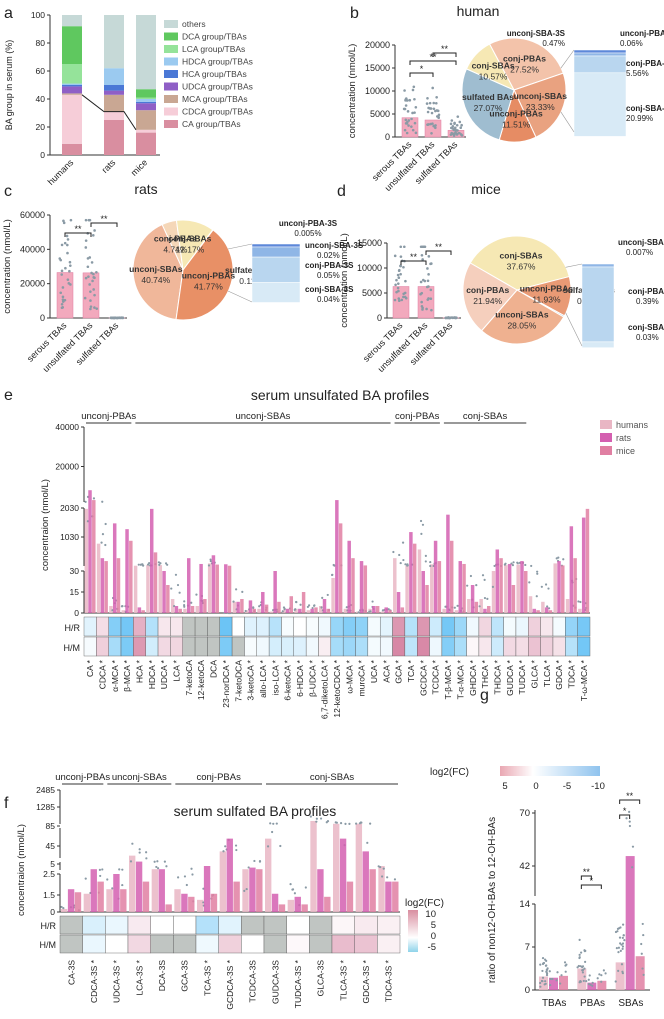  What do you see at coordinates (448, 679) in the screenshot?
I see `x-tick-label: T-β-MCA *` at bounding box center [448, 679].